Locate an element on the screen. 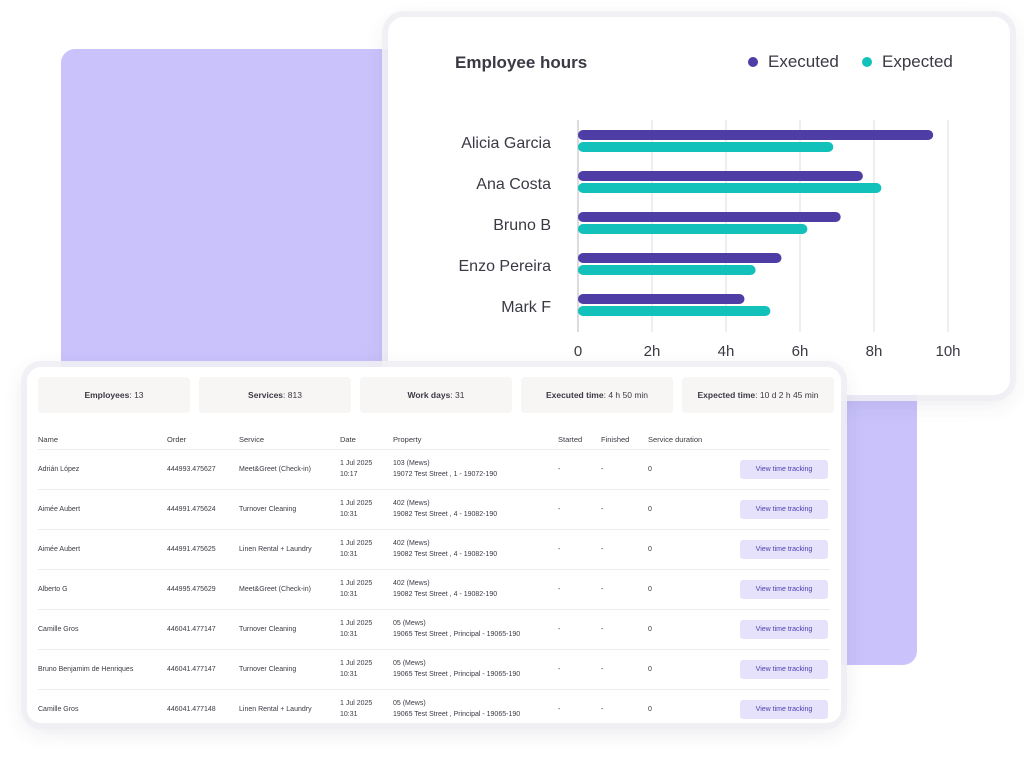 This screenshot has width=1024, height=758. header-date: Date is located at coordinates (348, 439).